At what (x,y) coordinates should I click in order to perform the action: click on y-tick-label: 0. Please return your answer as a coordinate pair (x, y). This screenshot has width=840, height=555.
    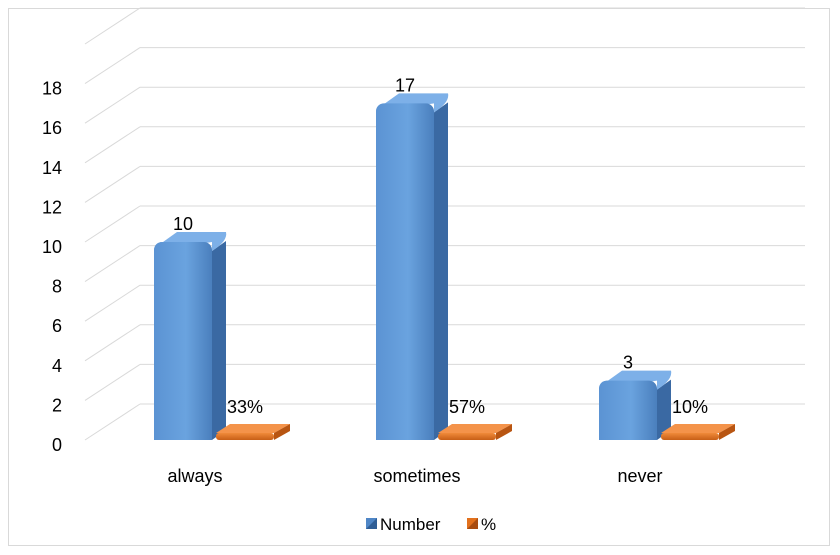
    Looking at the image, I should click on (57, 445).